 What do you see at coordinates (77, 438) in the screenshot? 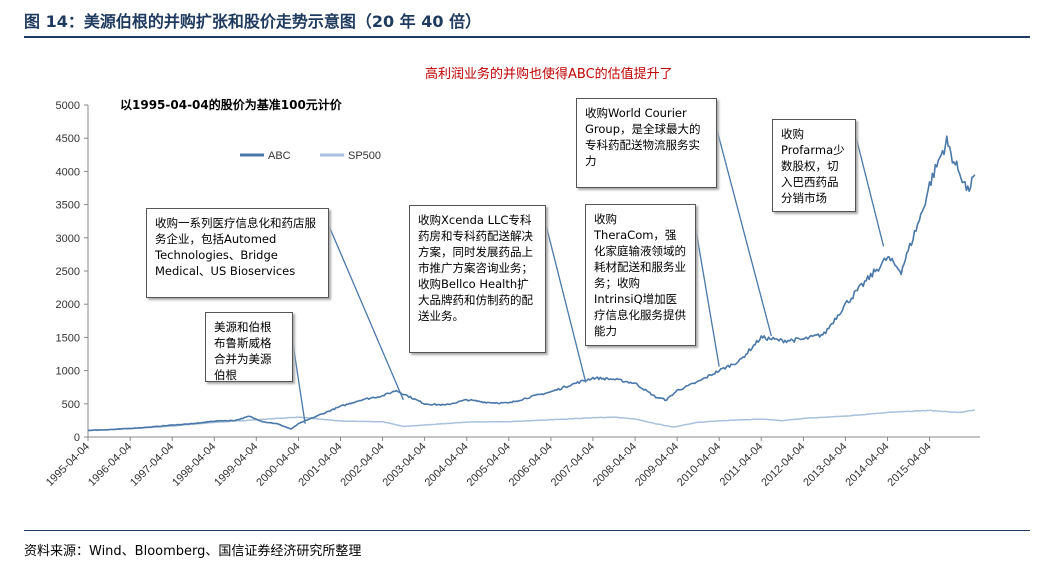
I see `y-tick-label: 0` at bounding box center [77, 438].